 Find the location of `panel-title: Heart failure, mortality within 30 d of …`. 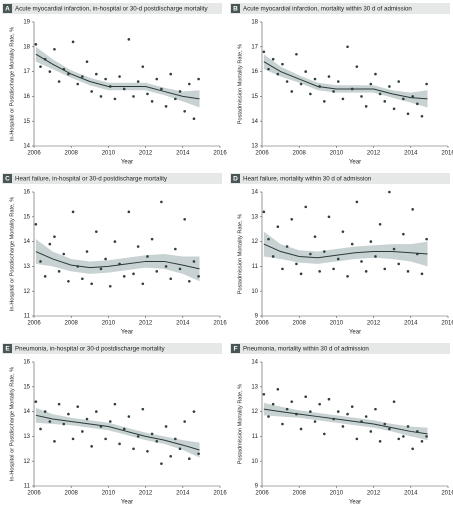

panel-title: Heart failure, mortality within 30 d of … is located at coordinates (307, 178).